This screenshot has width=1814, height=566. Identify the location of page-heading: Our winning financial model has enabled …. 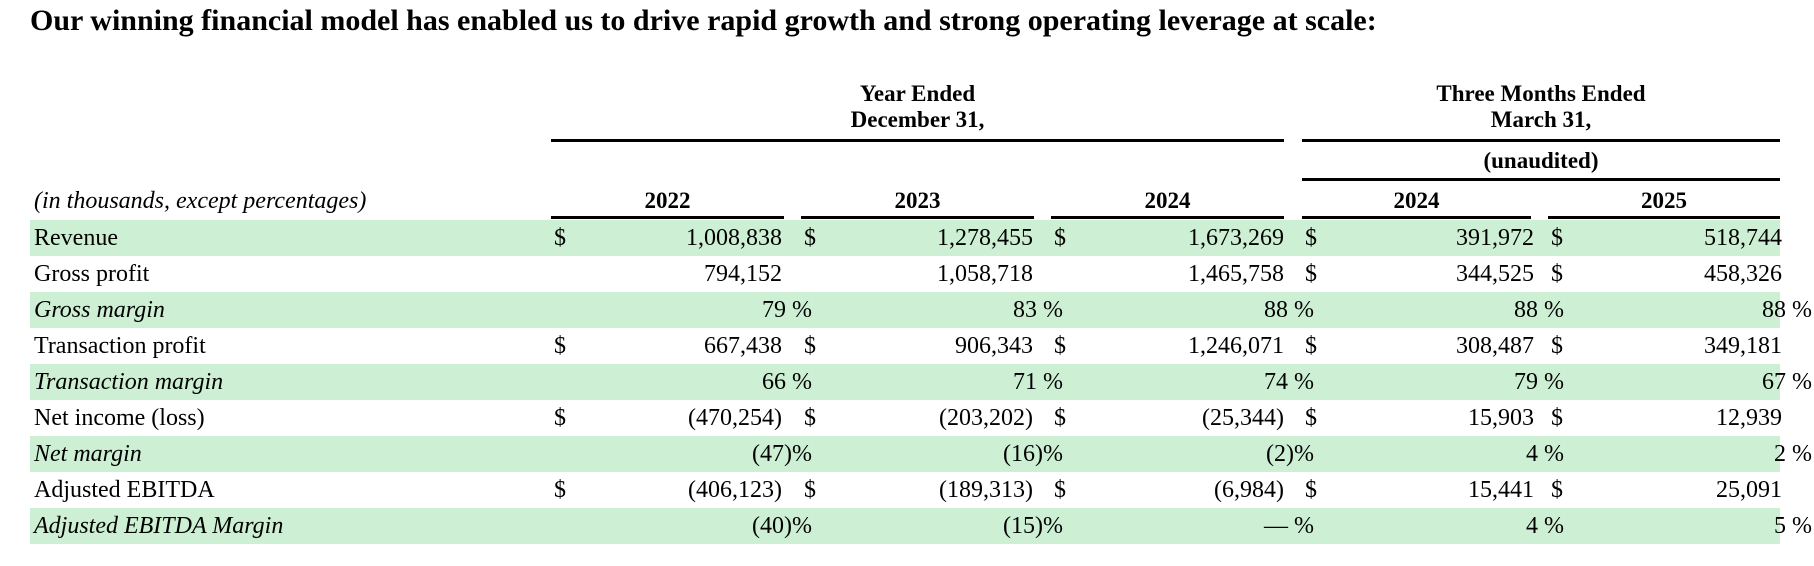
(703, 20).